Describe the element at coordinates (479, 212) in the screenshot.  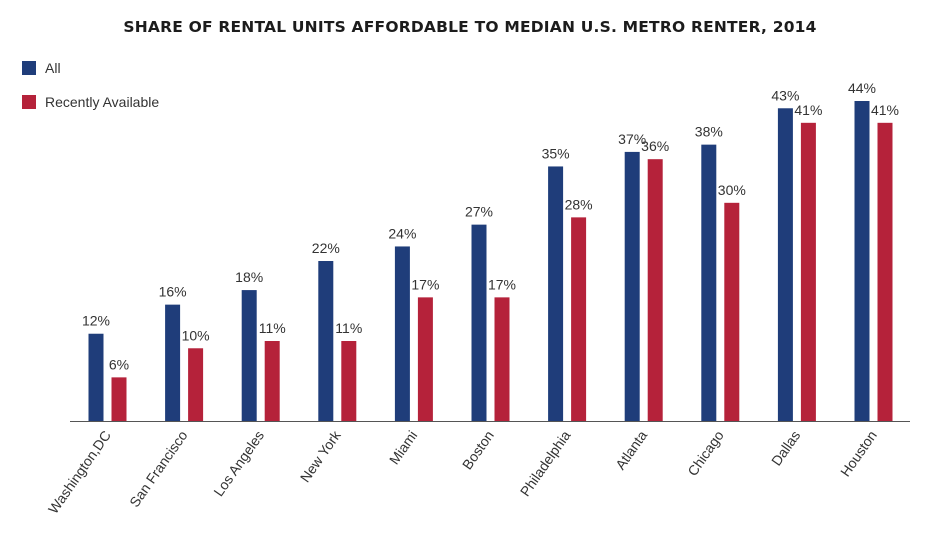
I see `data-label-all-boston: 27%` at that location.